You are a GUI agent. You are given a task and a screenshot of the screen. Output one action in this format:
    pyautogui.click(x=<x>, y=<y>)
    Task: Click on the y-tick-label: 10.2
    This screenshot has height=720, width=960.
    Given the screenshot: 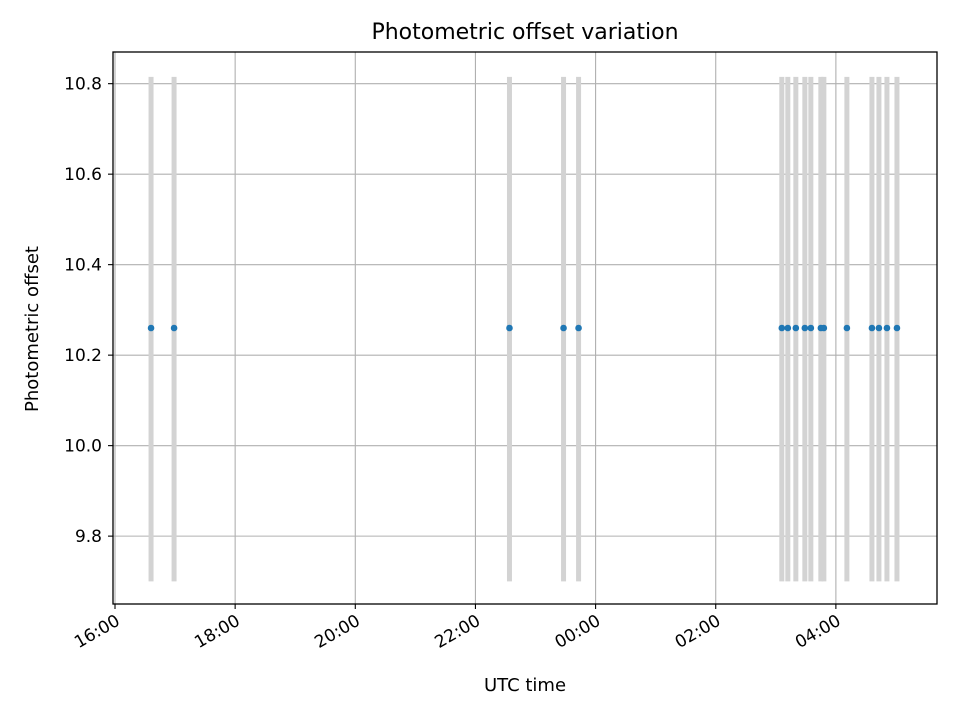 What is the action you would take?
    pyautogui.click(x=83, y=356)
    